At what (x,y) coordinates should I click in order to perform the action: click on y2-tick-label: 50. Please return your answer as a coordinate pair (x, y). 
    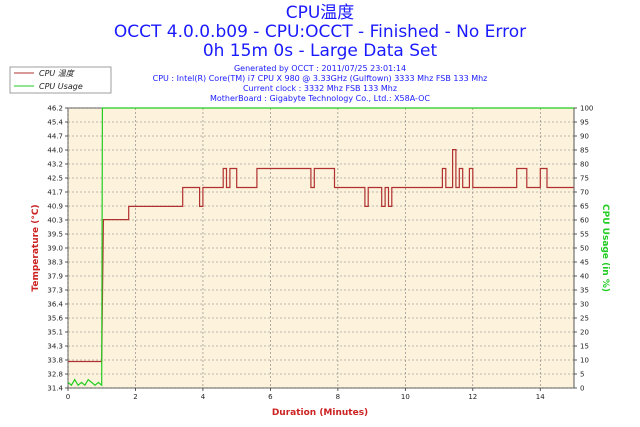
    Looking at the image, I should click on (584, 249).